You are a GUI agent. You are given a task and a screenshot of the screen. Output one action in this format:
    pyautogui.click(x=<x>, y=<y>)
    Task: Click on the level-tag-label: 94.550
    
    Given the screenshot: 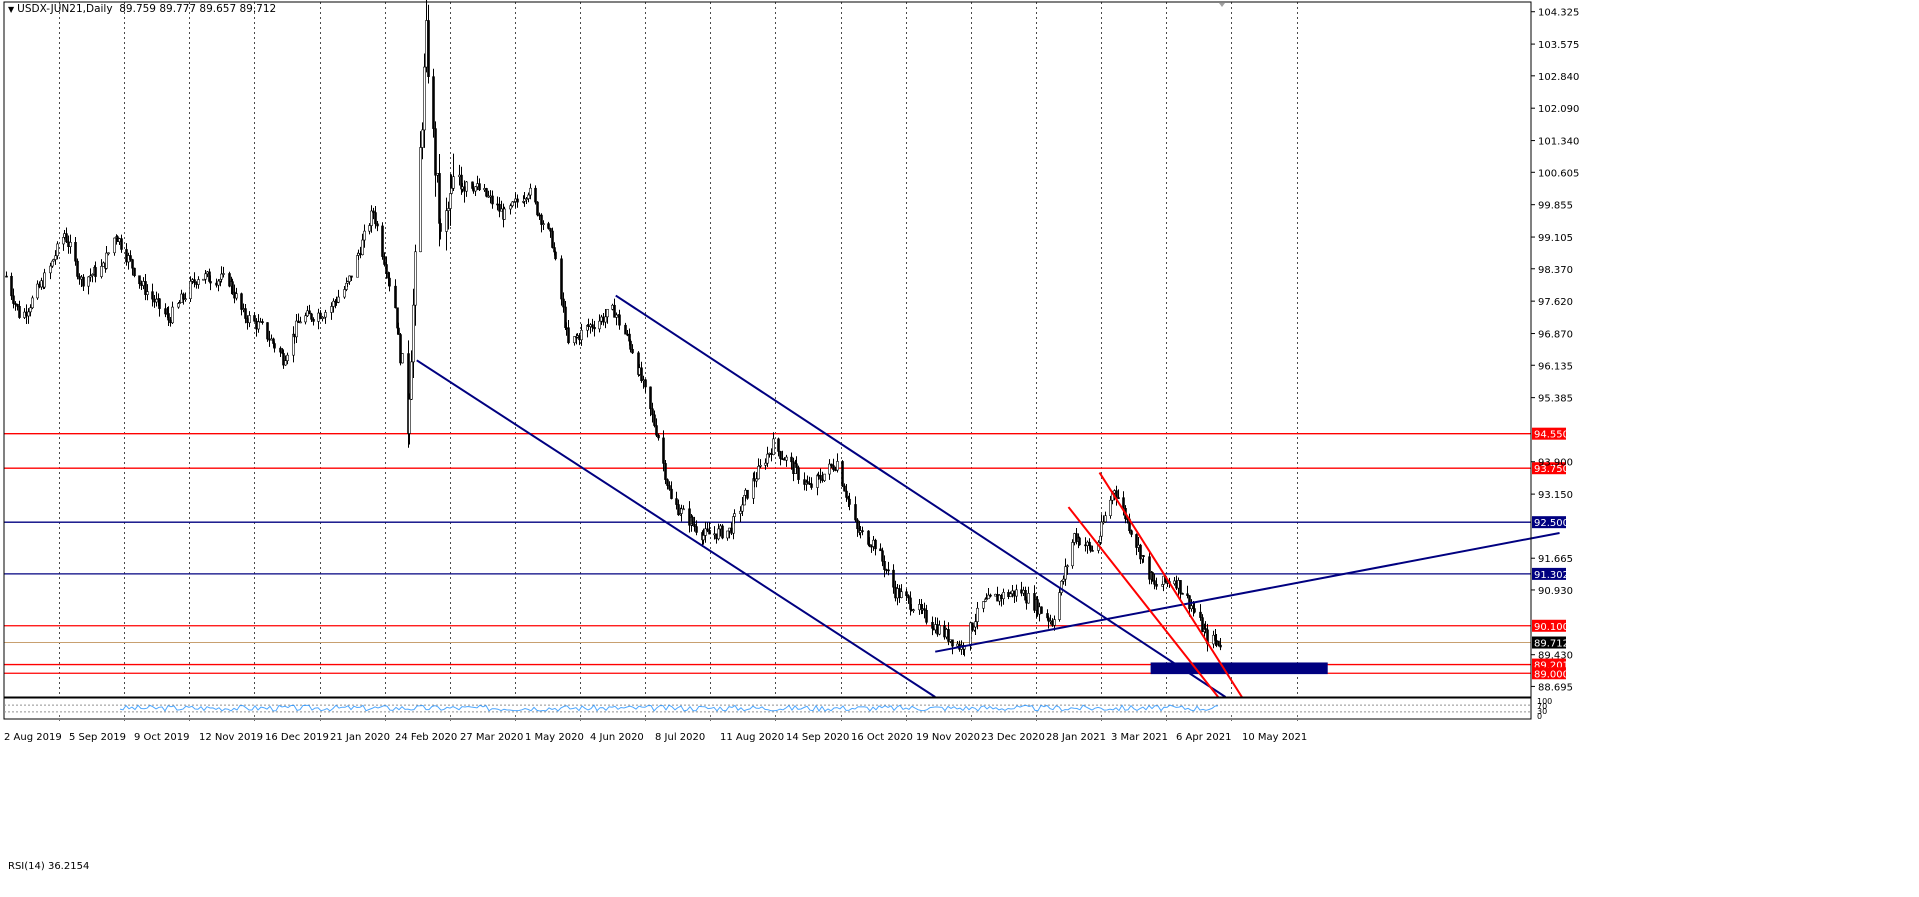 What is the action you would take?
    pyautogui.click(x=1551, y=435)
    